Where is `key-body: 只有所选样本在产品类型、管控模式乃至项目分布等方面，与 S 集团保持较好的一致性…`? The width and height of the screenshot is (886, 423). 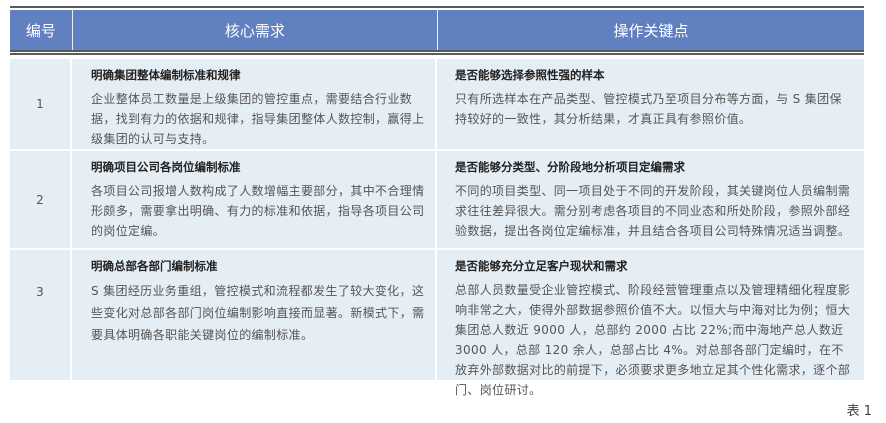 key-body: 只有所选样本在产品类型、管控模式乃至项目分布等方面，与 S 集团保持较好的一致性… is located at coordinates (648, 109).